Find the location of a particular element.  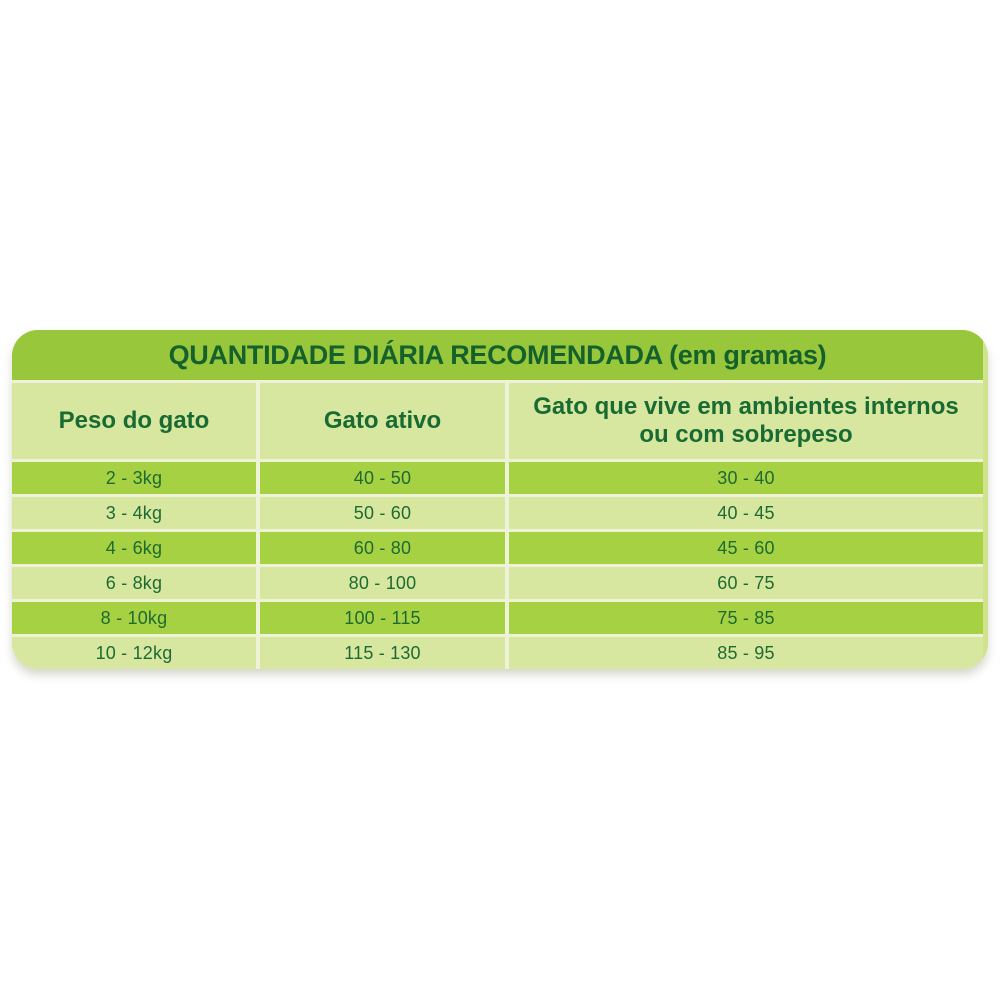

table-cell: 85 - 95 is located at coordinates (746, 653).